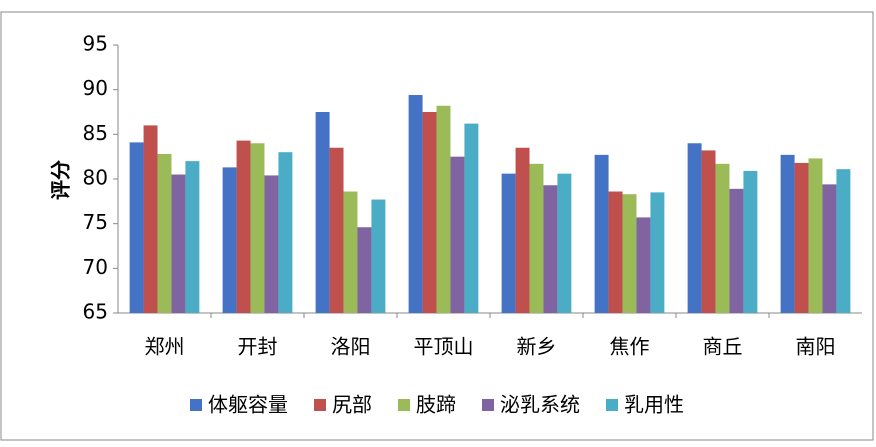 The height and width of the screenshot is (447, 876). Describe the element at coordinates (258, 347) in the screenshot. I see `x-tick-label: 开封` at that location.